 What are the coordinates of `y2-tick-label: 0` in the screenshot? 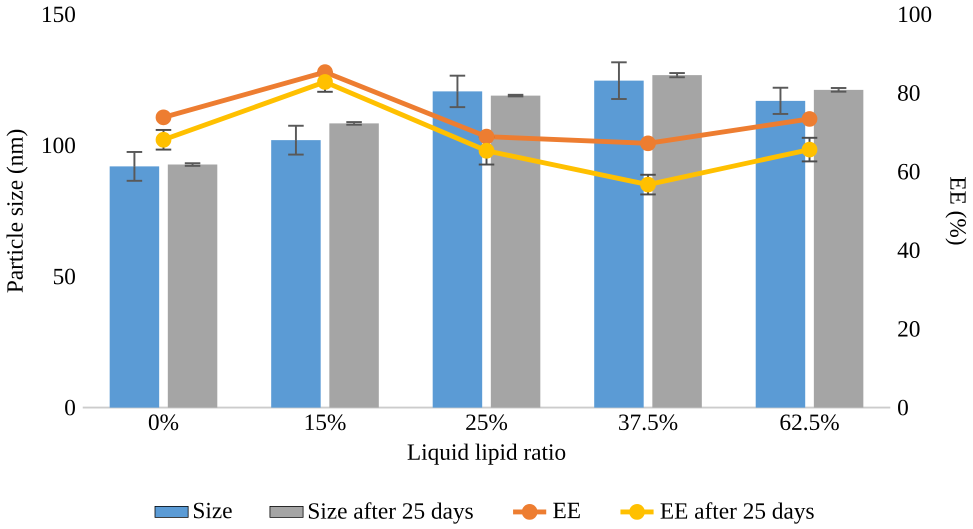 It's located at (903, 408).